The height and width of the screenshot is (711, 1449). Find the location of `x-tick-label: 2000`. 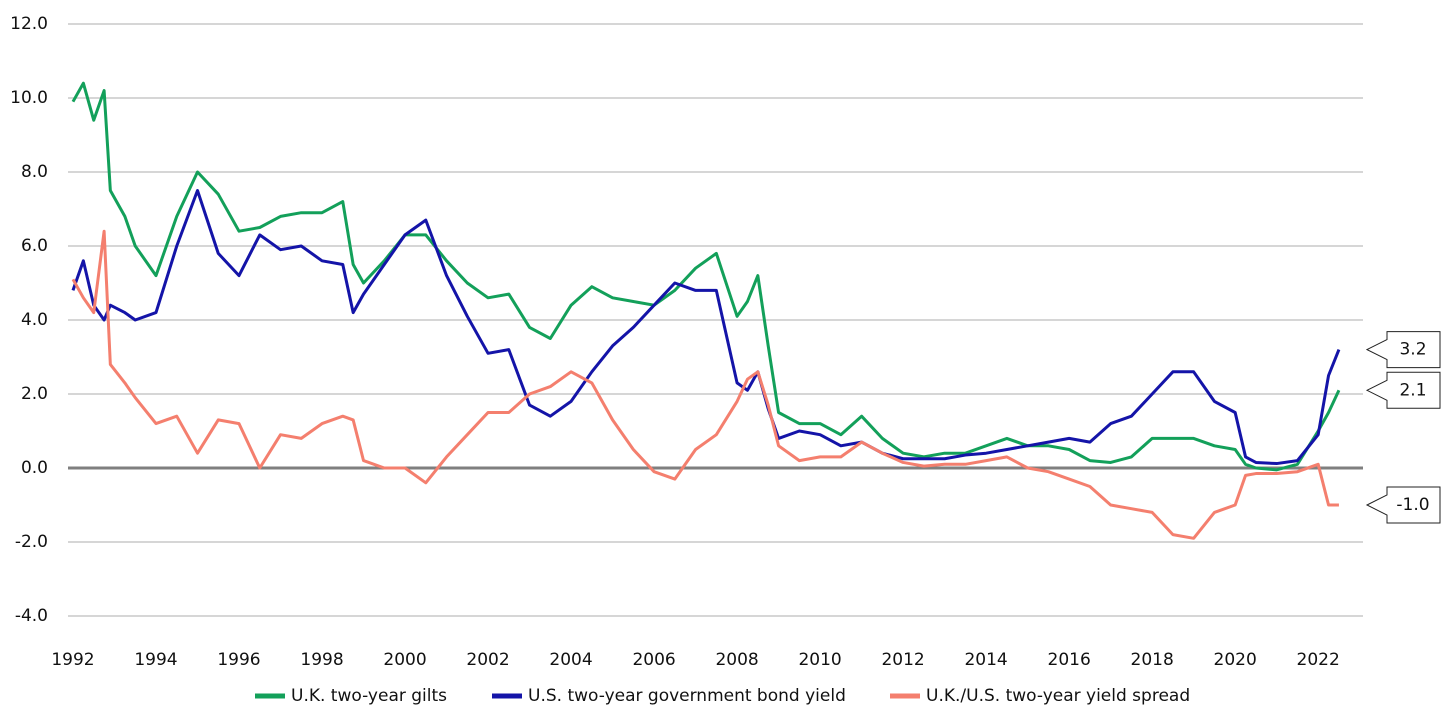

x-tick-label: 2000 is located at coordinates (404, 660).